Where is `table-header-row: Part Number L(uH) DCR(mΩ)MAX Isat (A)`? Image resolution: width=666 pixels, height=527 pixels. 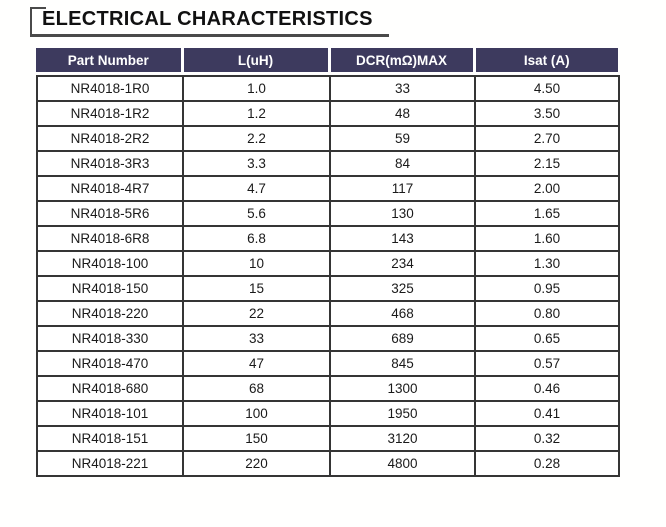
table-header-row: Part Number L(uH) DCR(mΩ)MAX Isat (A) is located at coordinates (327, 60).